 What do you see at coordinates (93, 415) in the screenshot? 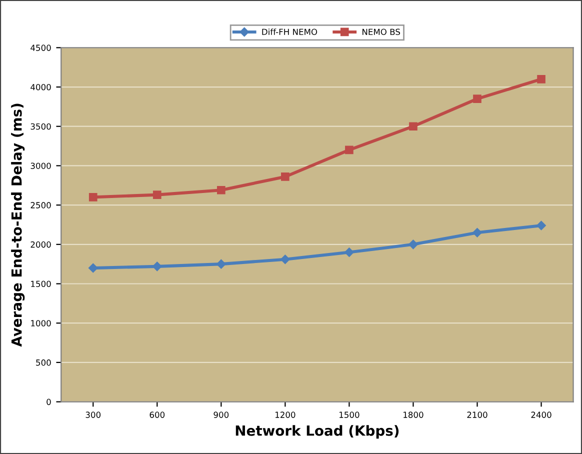
I see `x-tick-label: 300` at bounding box center [93, 415].